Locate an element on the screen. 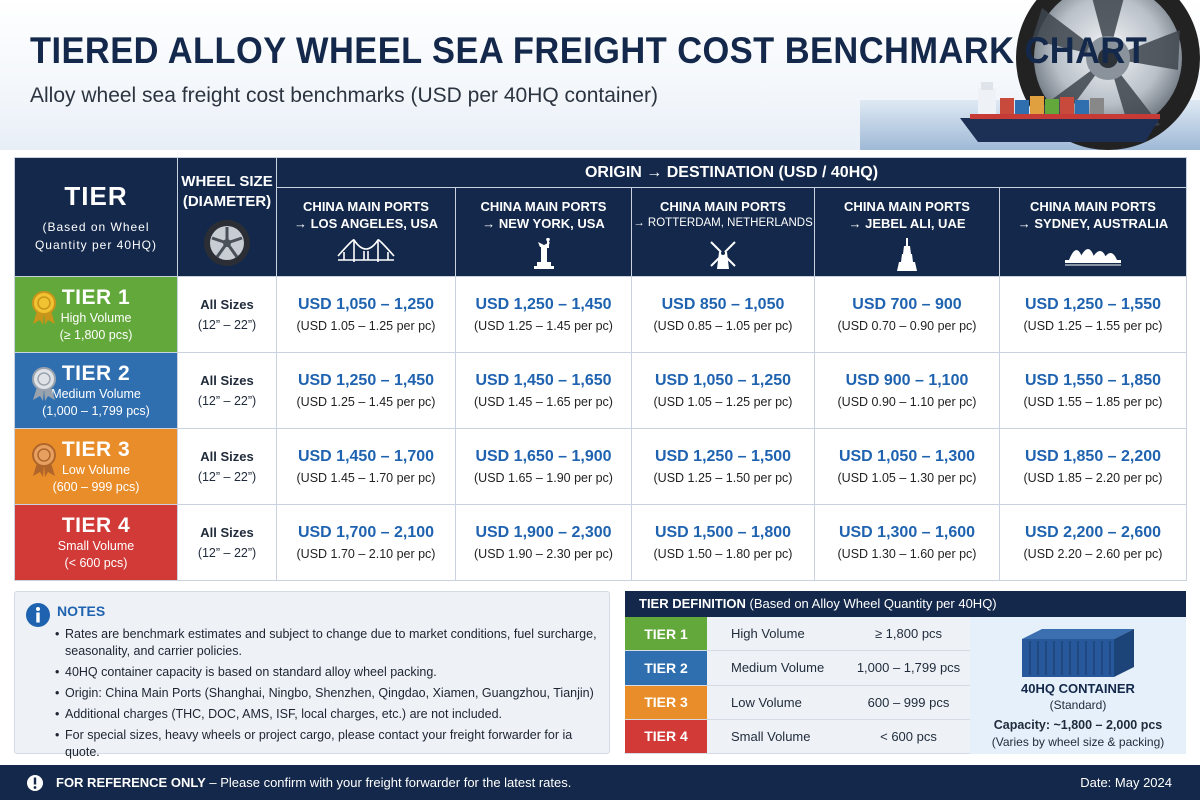 This screenshot has height=800, width=1200. rate-per-piece: (USD 1.90 – 2.30 per pc) is located at coordinates (543, 554).